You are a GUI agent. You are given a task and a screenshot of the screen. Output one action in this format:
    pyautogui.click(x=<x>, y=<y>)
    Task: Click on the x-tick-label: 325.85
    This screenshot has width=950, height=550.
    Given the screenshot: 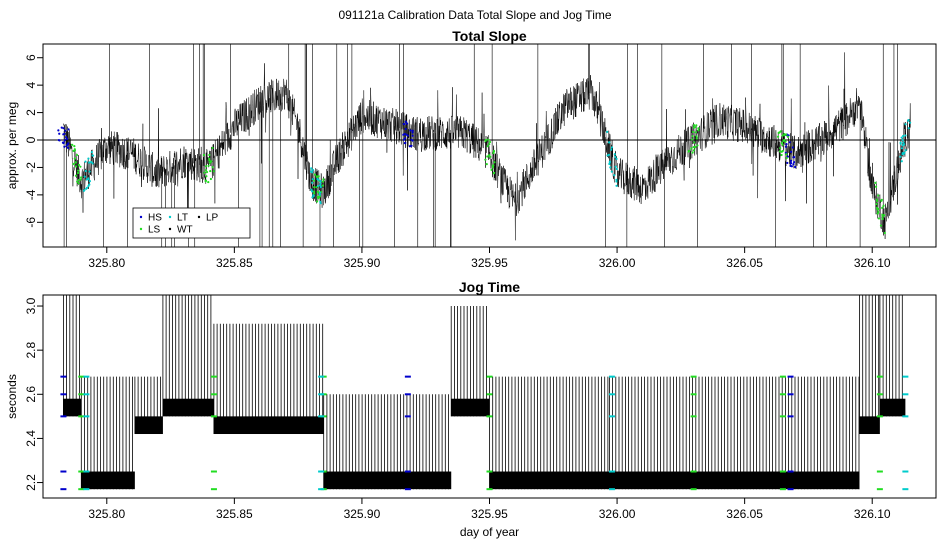 What is the action you would take?
    pyautogui.click(x=234, y=514)
    